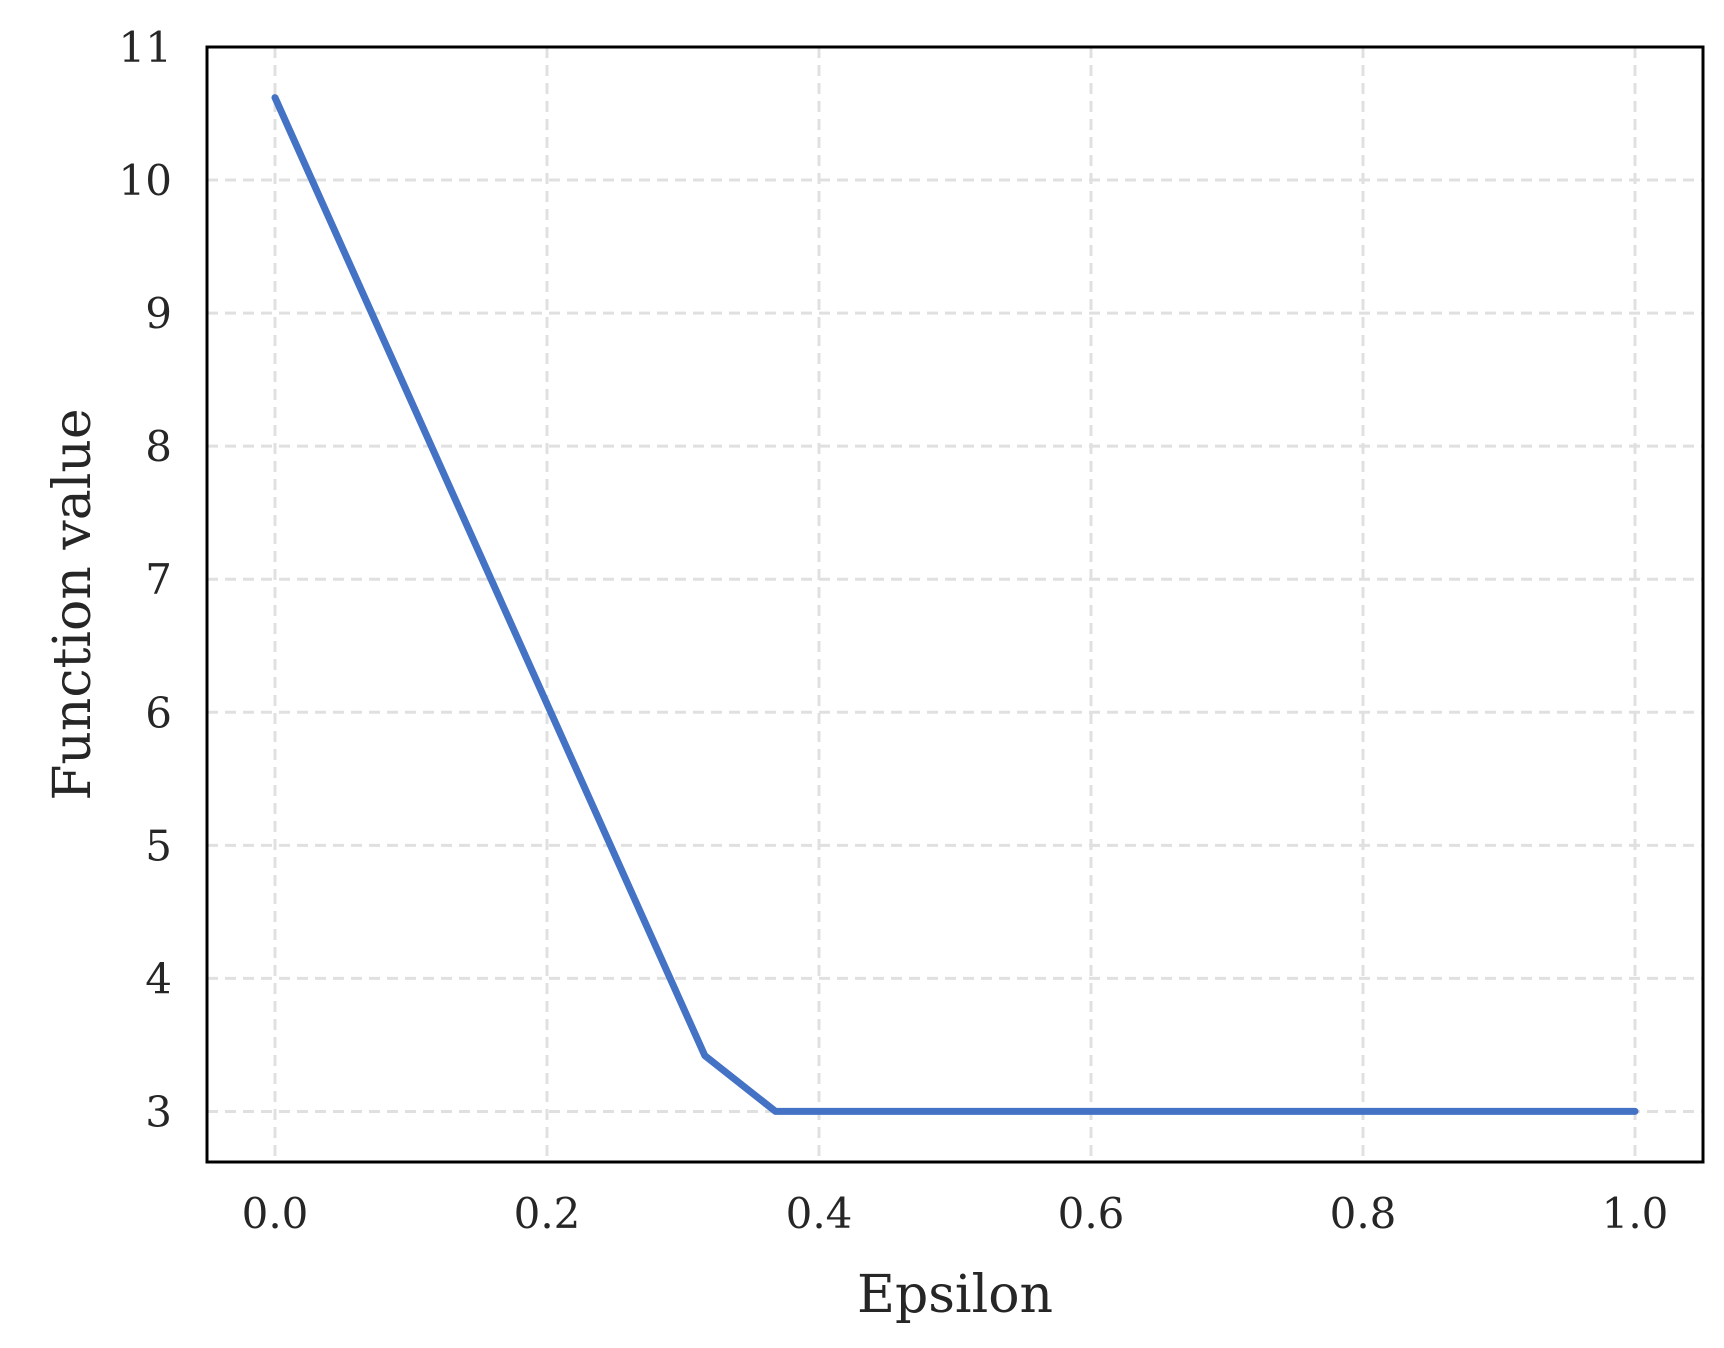 The width and height of the screenshot is (1724, 1348). What do you see at coordinates (955, 1295) in the screenshot?
I see `x-axis-label: Epsilon` at bounding box center [955, 1295].